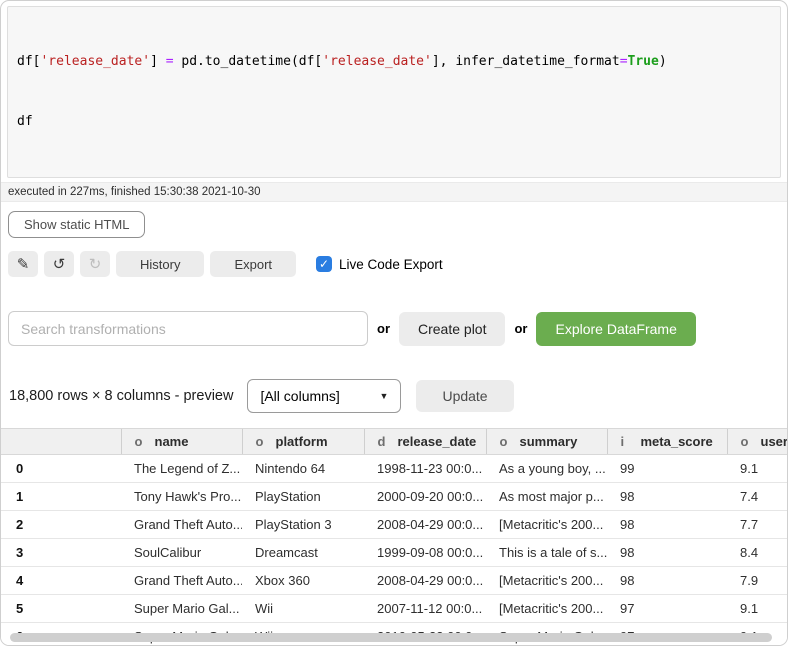 The image size is (788, 646). Describe the element at coordinates (757, 496) in the screenshot. I see `table-cell: 7.4` at that location.